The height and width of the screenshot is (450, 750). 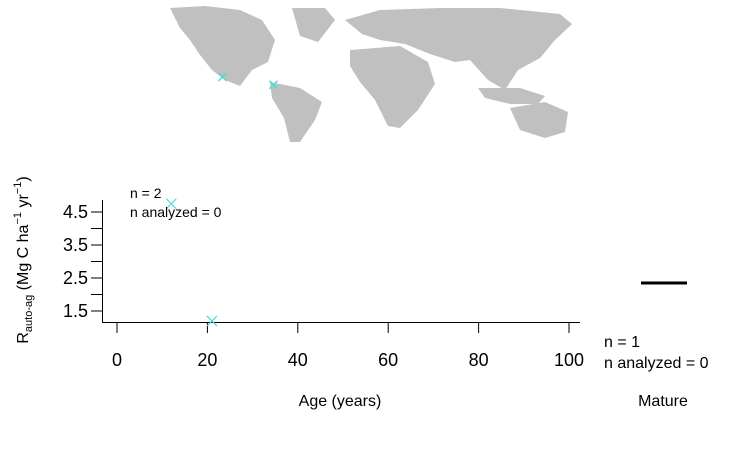 What do you see at coordinates (23, 338) in the screenshot?
I see `y-label-main: R` at bounding box center [23, 338].